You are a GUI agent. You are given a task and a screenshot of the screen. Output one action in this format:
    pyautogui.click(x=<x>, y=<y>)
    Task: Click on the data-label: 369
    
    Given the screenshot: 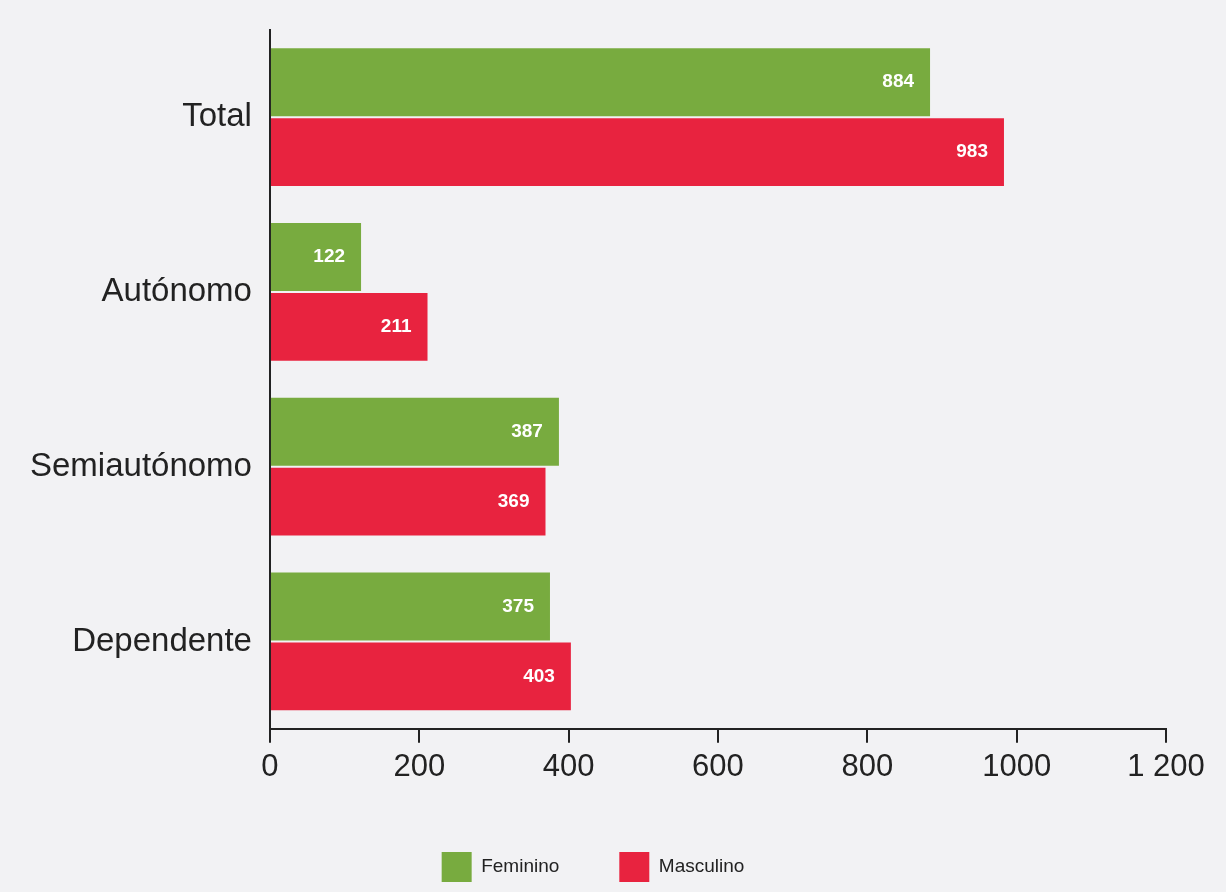 What is the action you would take?
    pyautogui.click(x=513, y=500)
    